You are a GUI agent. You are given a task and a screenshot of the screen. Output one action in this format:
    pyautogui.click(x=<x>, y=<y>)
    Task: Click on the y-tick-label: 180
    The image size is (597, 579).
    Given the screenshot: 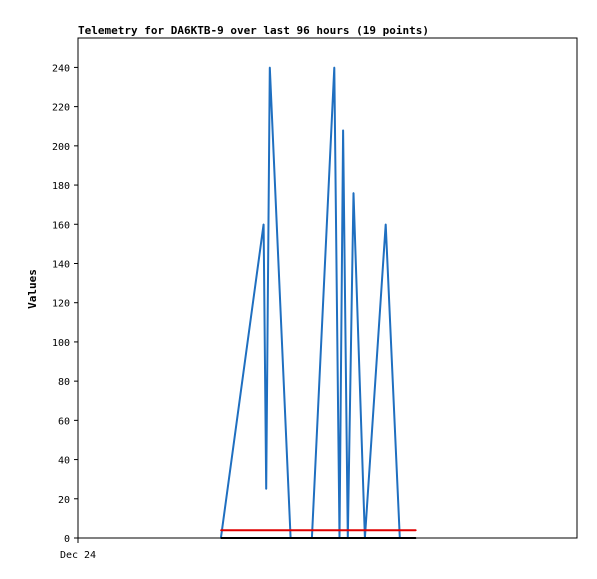 What is the action you would take?
    pyautogui.click(x=61, y=186)
    